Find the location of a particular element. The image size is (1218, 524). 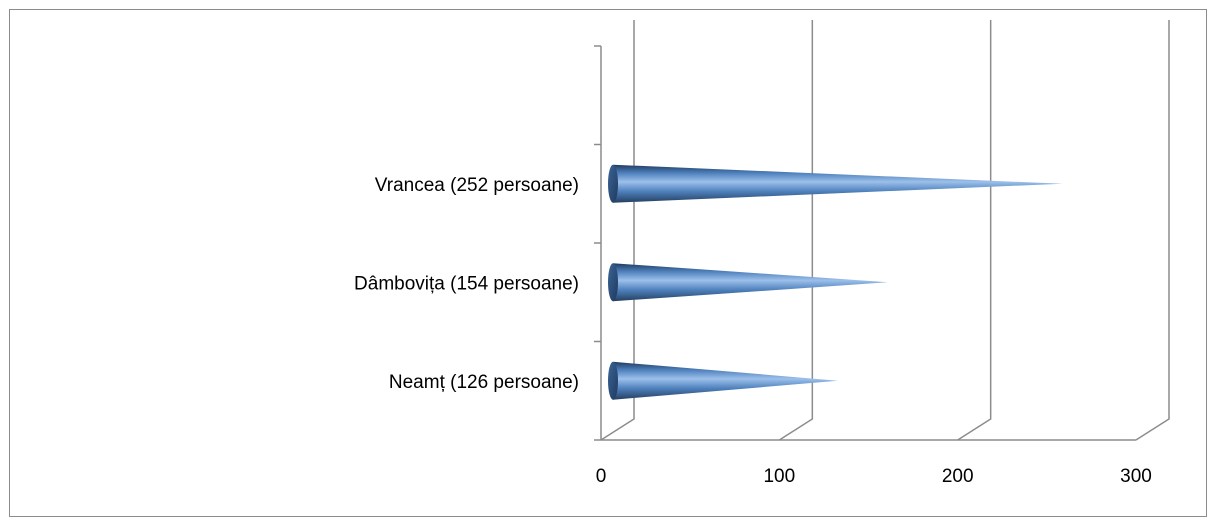

x-tick-label: 0 is located at coordinates (601, 476).